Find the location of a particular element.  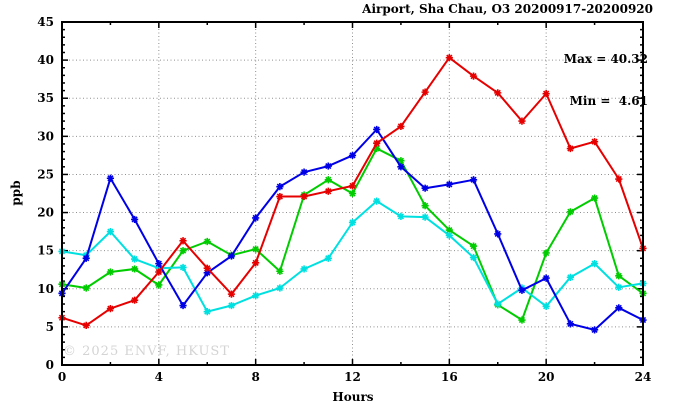

y-tick-label: 25 is located at coordinates (45, 174).